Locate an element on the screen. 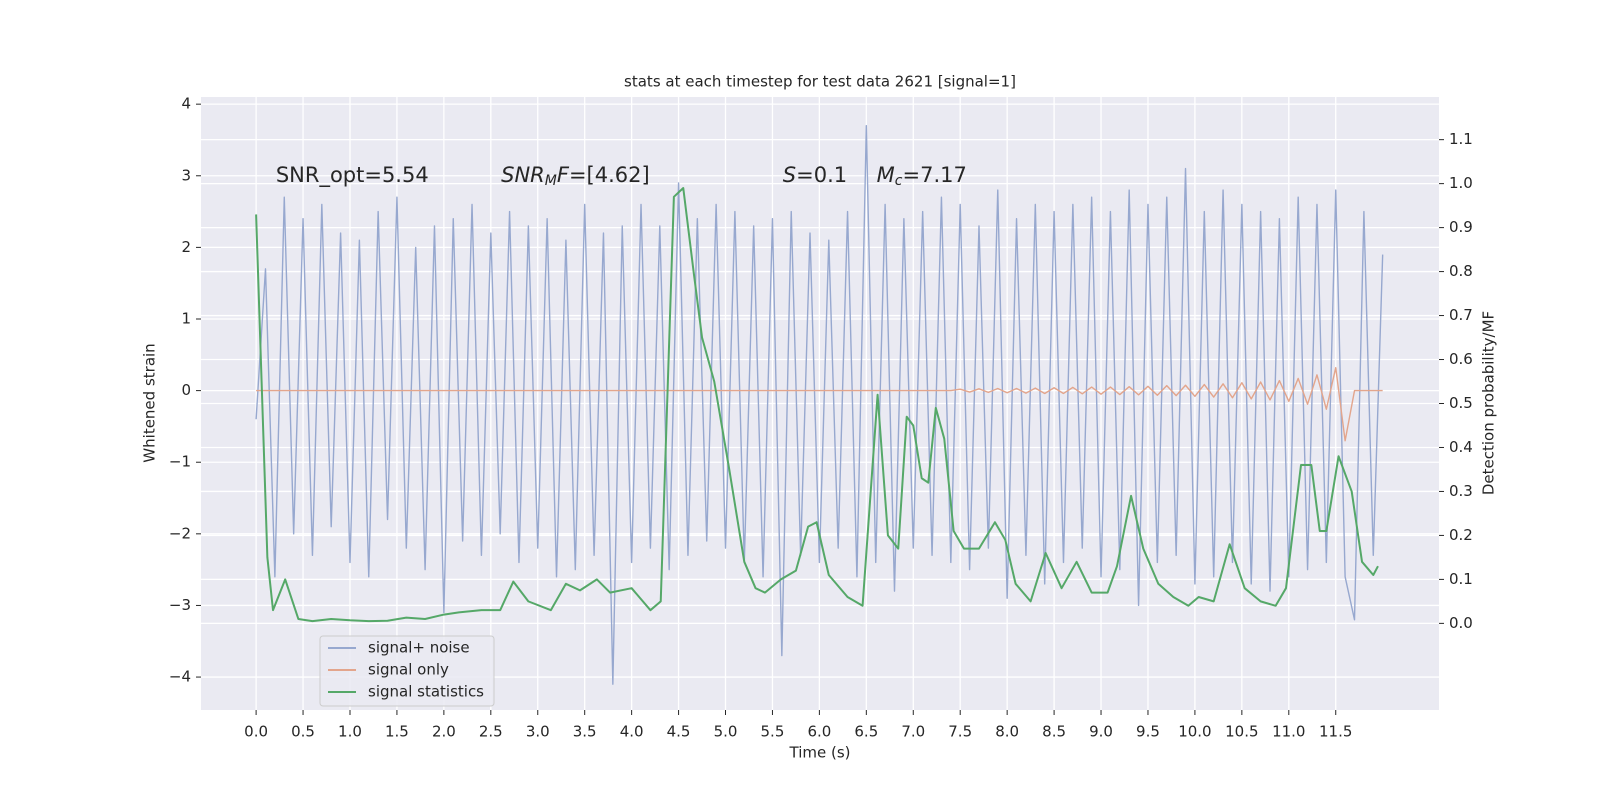  annotation: SNR_opt=5.54 is located at coordinates (352, 175).